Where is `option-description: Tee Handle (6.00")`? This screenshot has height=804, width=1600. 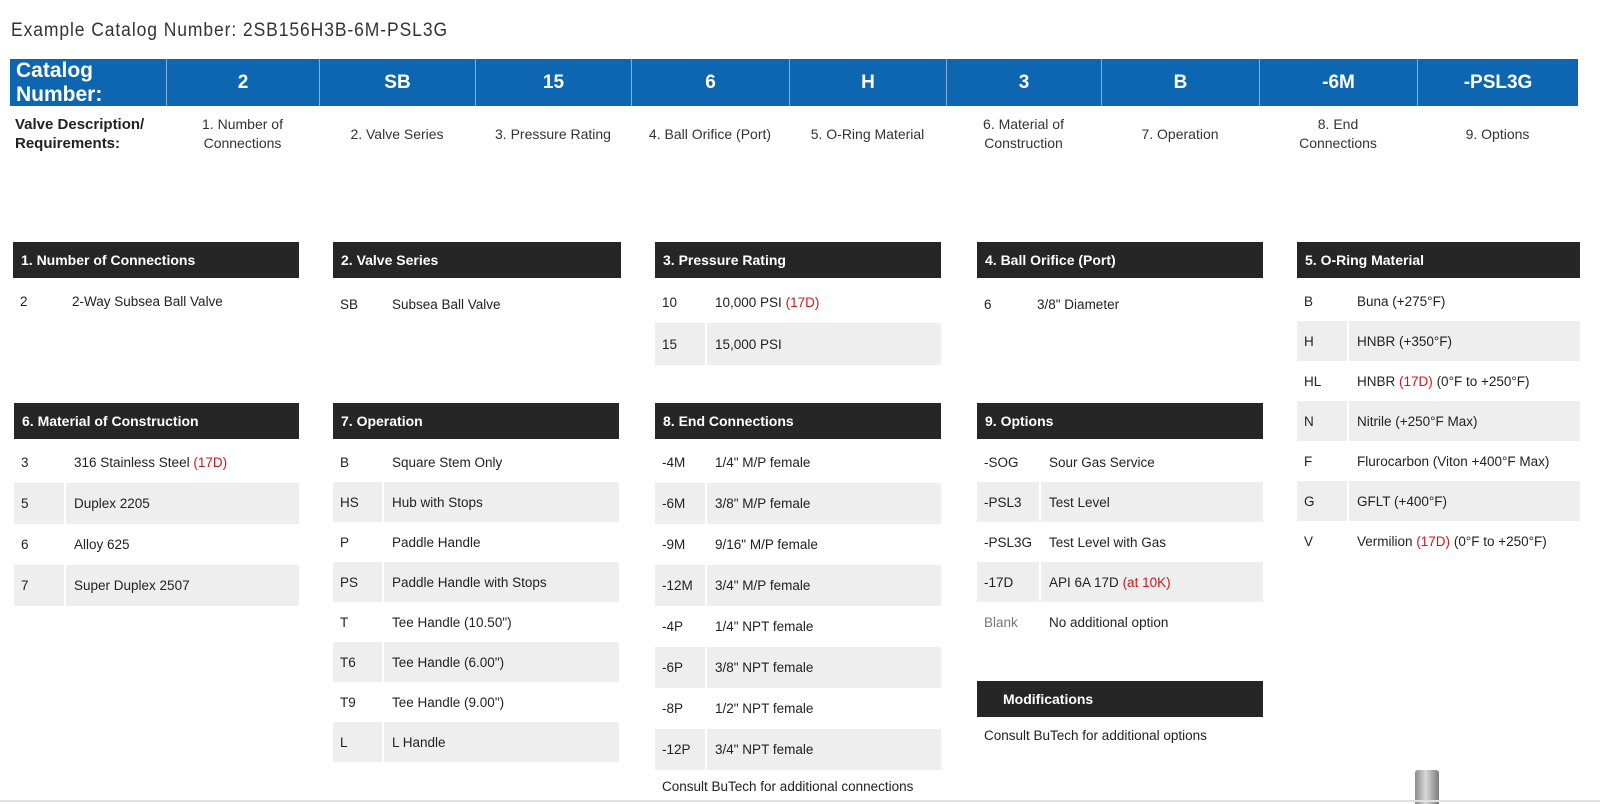
option-description: Tee Handle (6.00") is located at coordinates (501, 662).